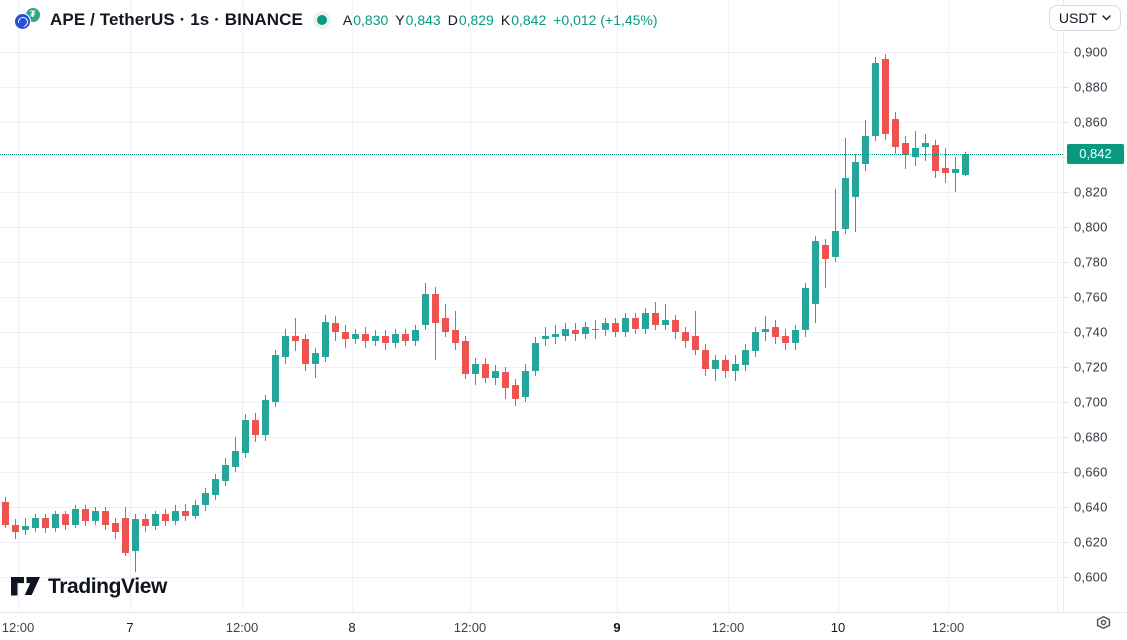  What do you see at coordinates (1091, 437) in the screenshot?
I see `price-axis-label: 0,680` at bounding box center [1091, 437].